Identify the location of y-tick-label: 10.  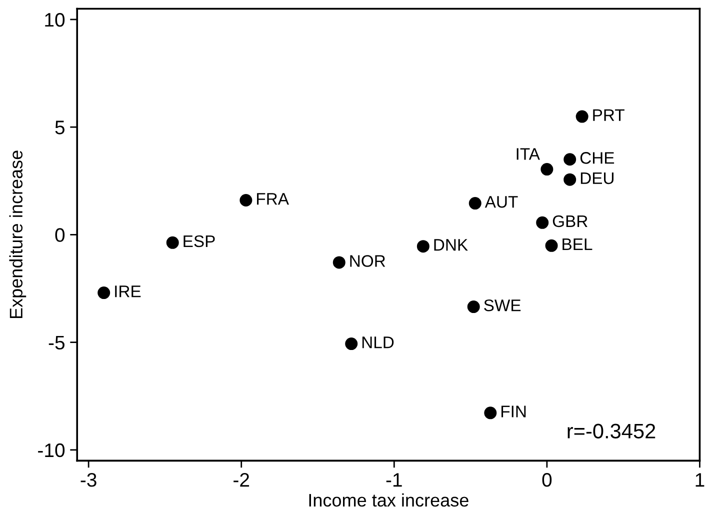
(55, 19).